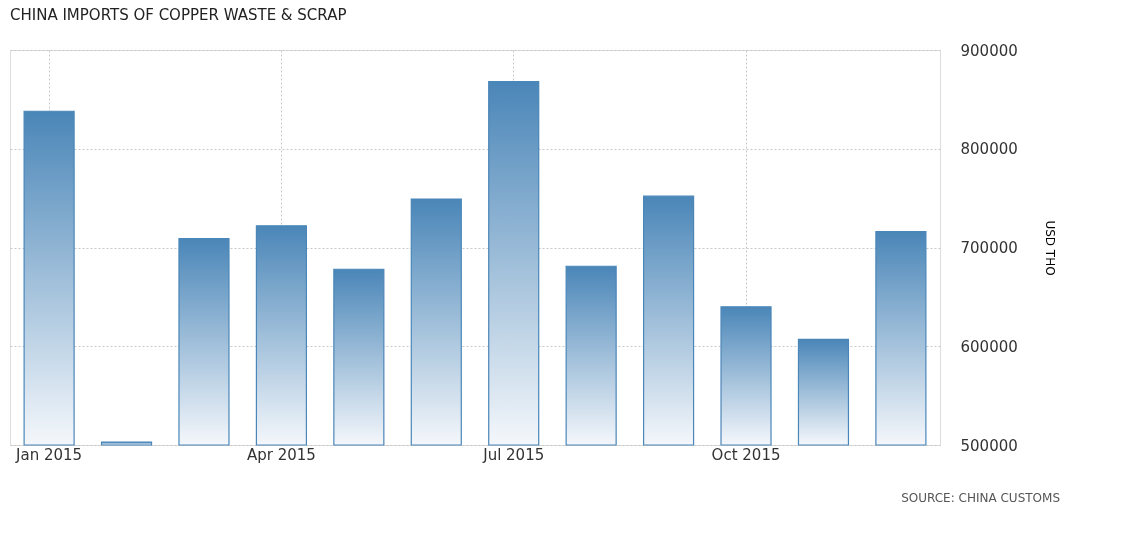 The height and width of the screenshot is (539, 1143). I want to click on y-axis-title: USD THO, so click(1049, 248).